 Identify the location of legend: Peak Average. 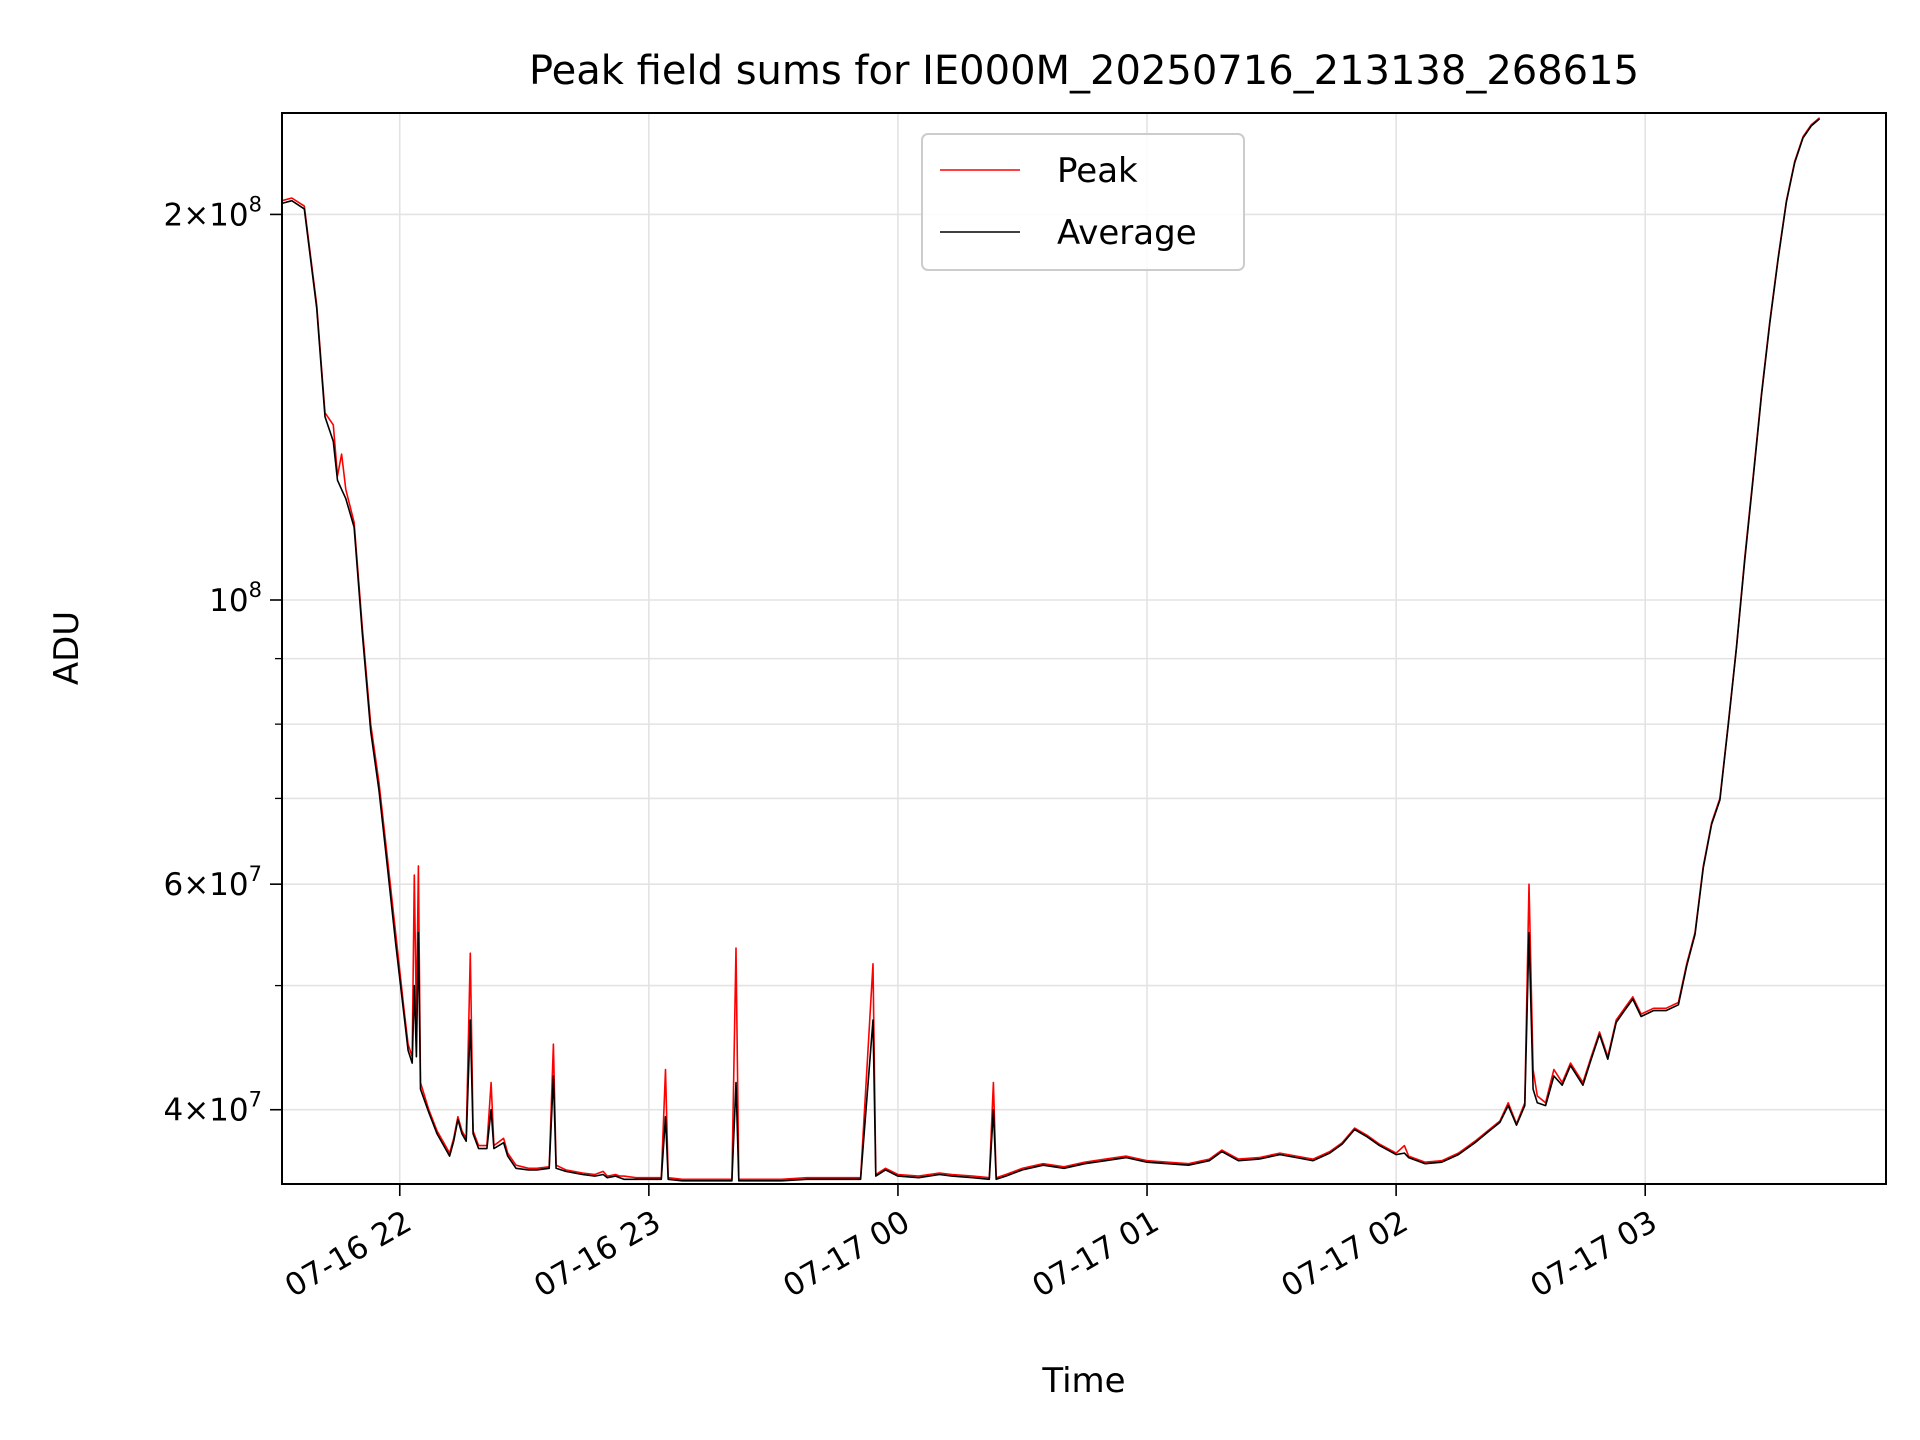
(1083, 202).